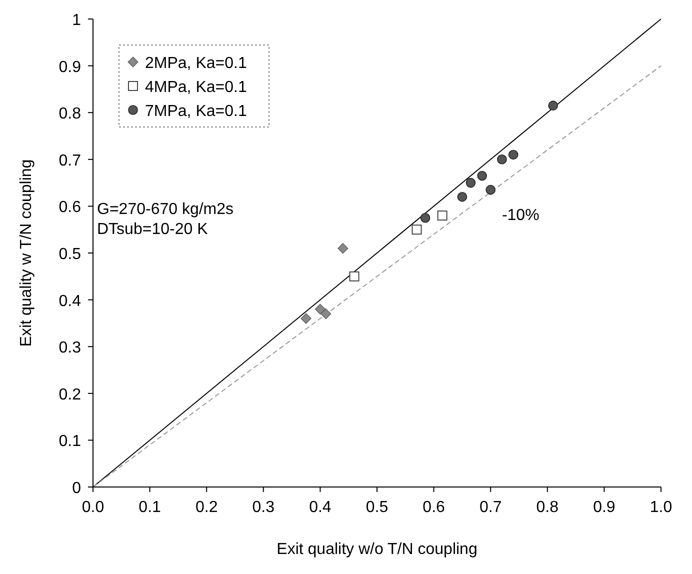  I want to click on y-tick-label: 0.8, so click(70, 114).